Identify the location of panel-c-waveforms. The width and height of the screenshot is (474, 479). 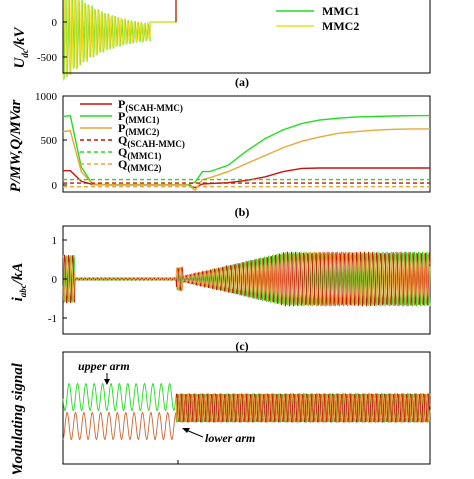
(246, 279).